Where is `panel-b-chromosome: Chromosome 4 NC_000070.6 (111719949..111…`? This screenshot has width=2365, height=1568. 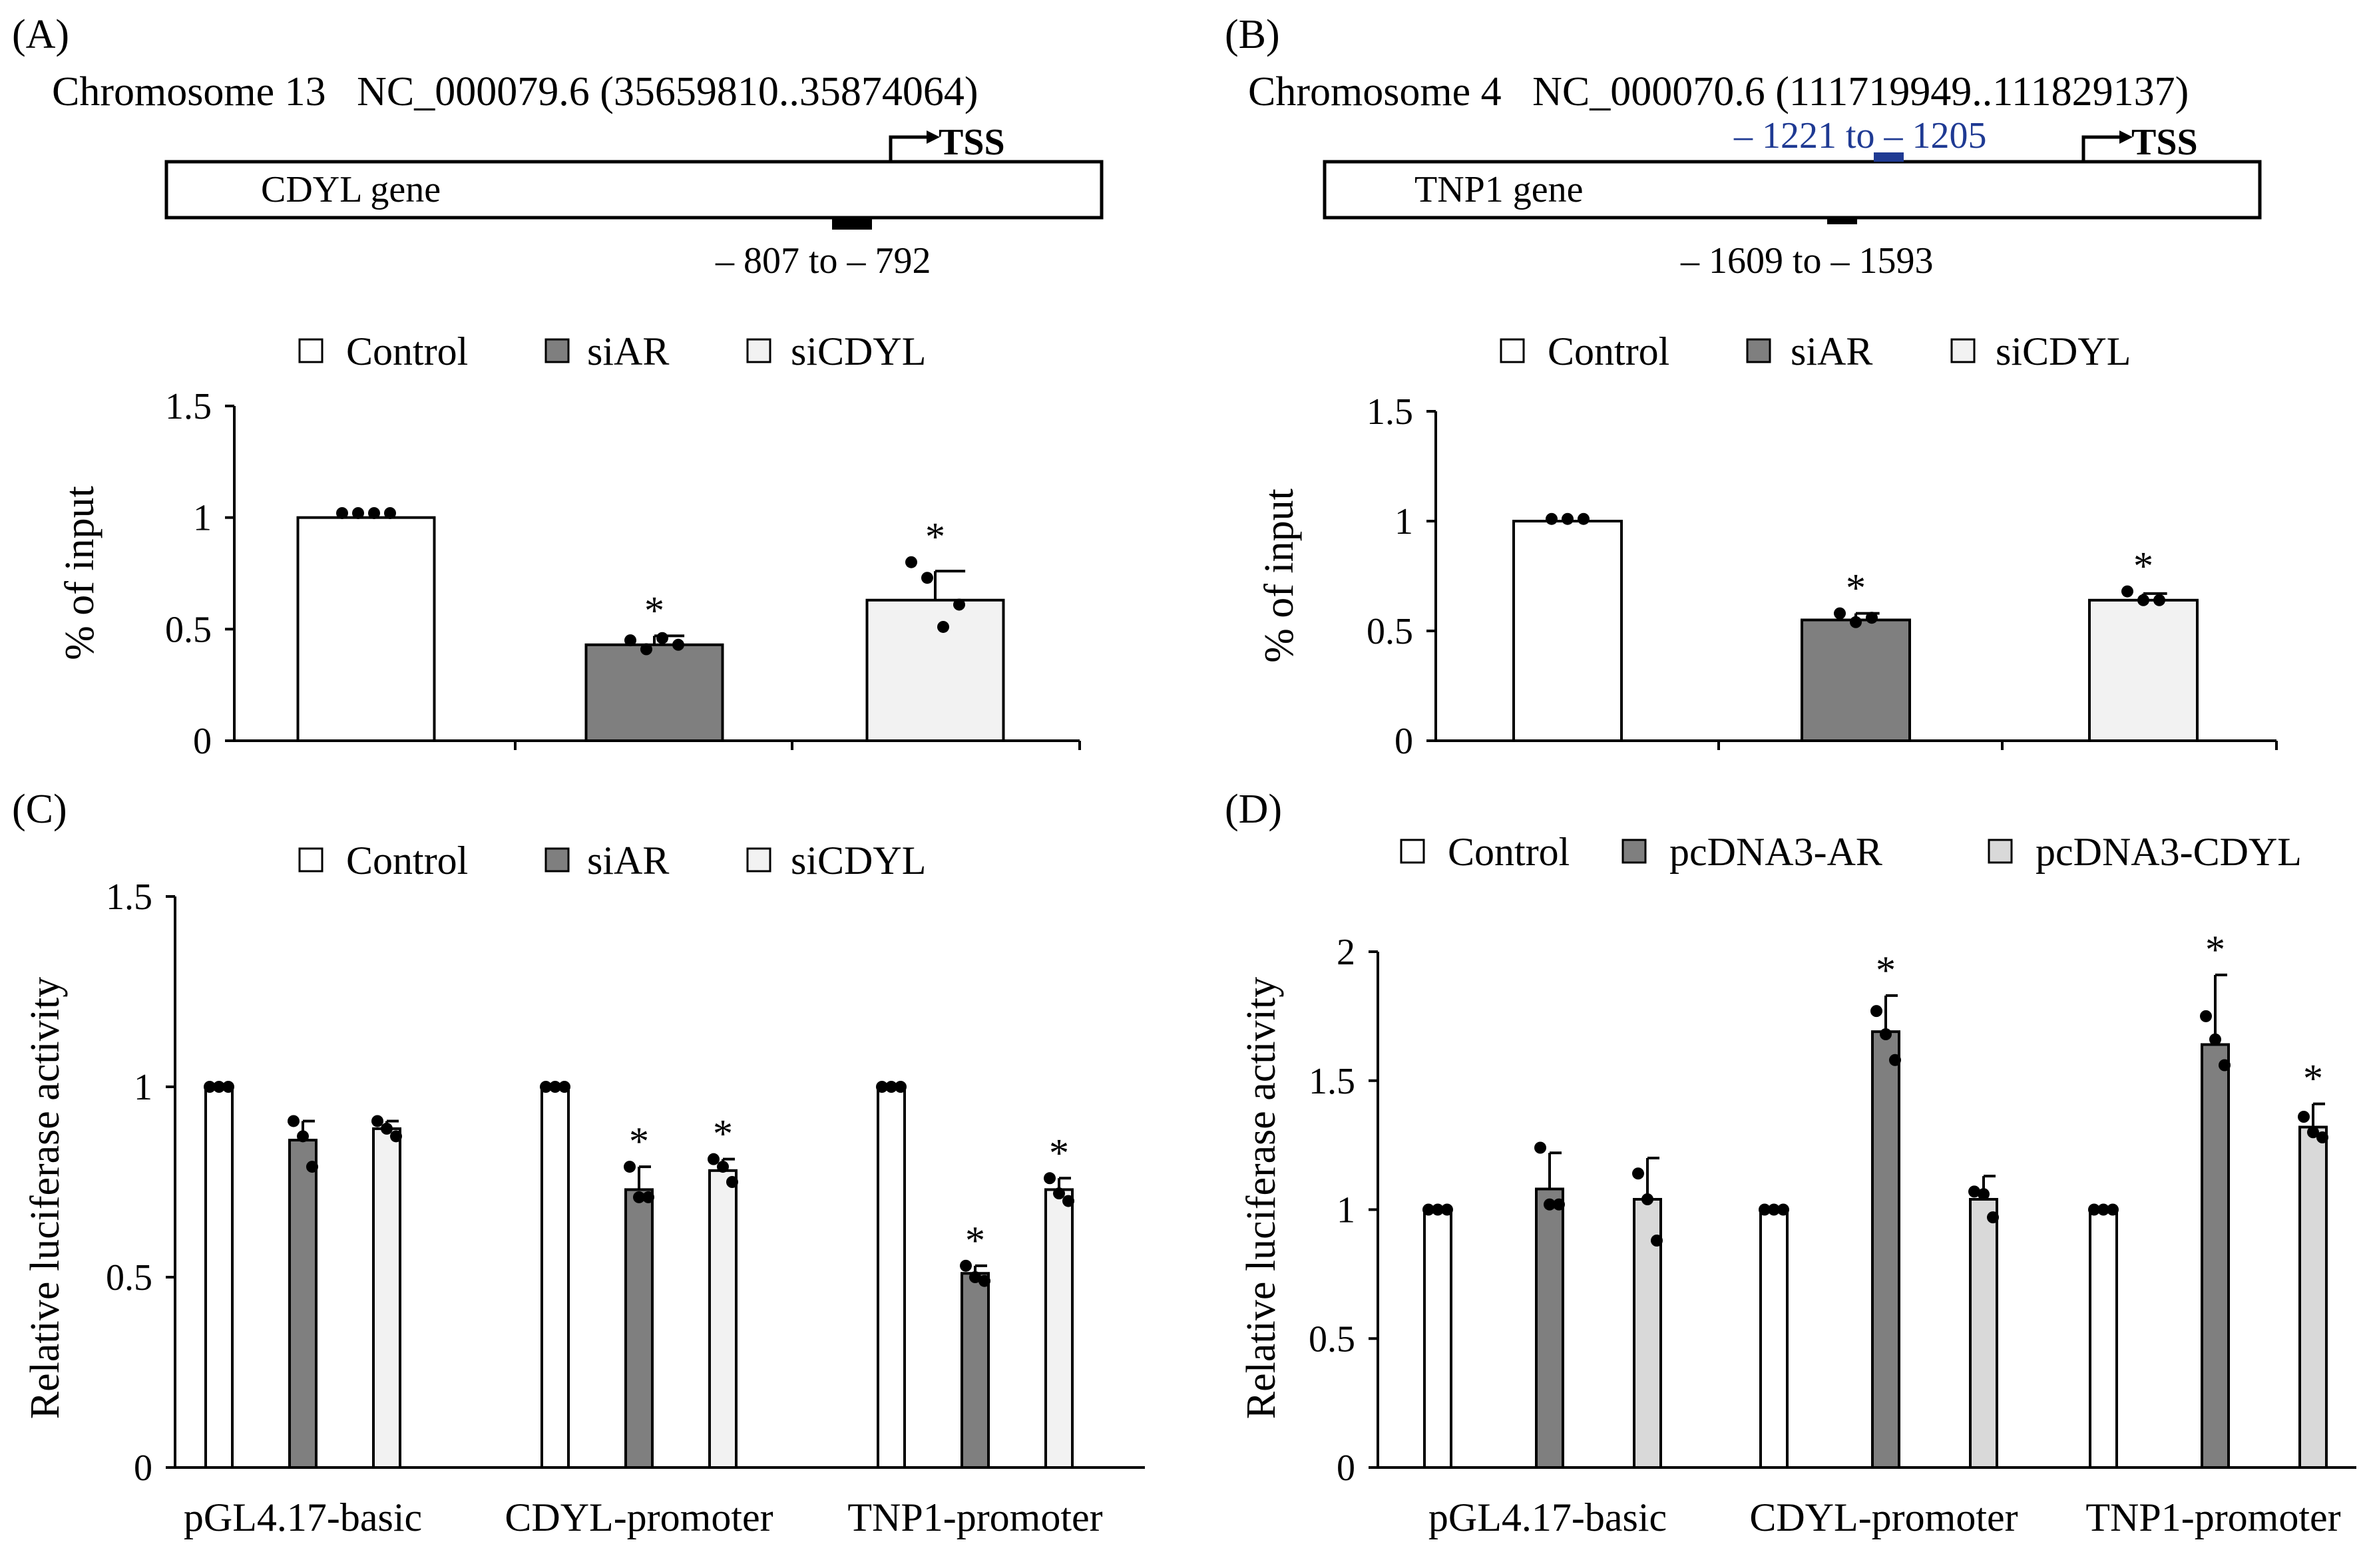
panel-b-chromosome: Chromosome 4 NC_000070.6 (111719949..111… is located at coordinates (1719, 91).